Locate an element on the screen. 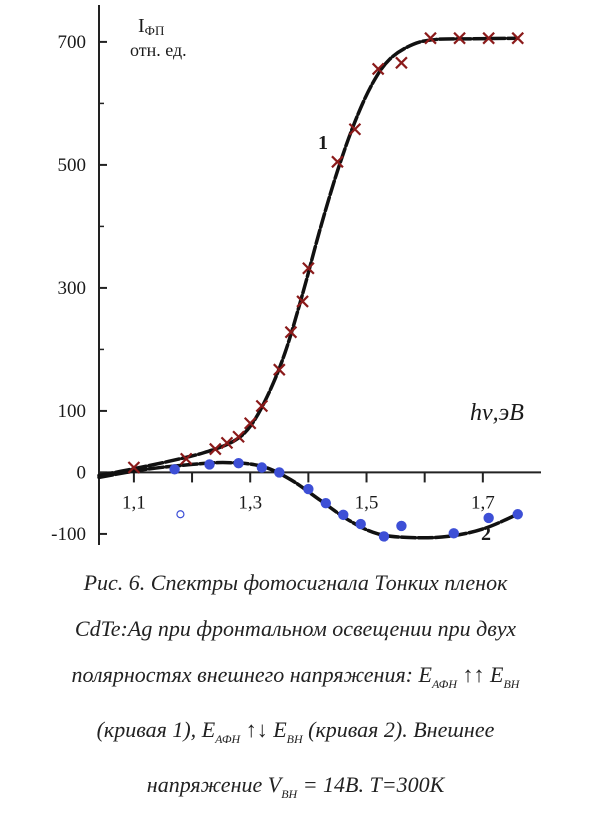 The image size is (591, 817). y-tick-label-2: 100 is located at coordinates (72, 411).